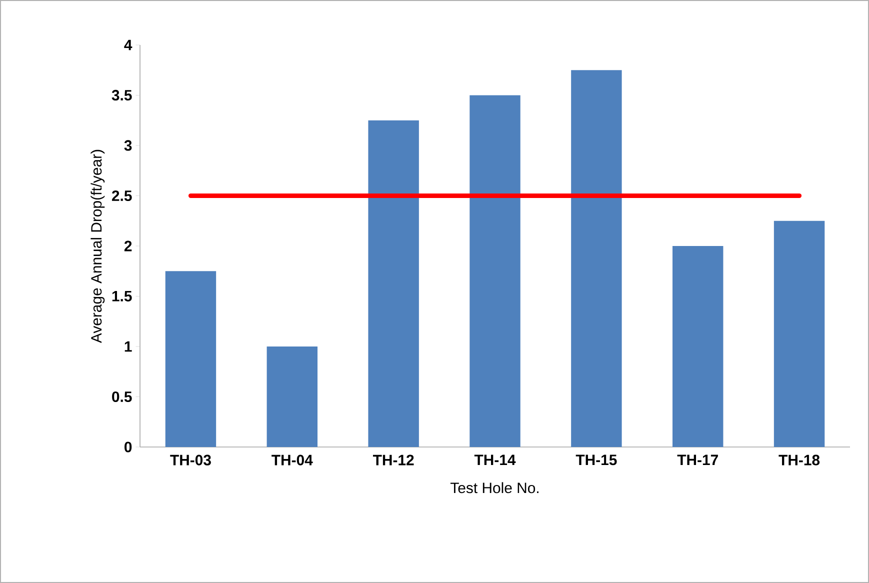 This screenshot has width=869, height=583. I want to click on y-tick-label: 1, so click(128, 346).